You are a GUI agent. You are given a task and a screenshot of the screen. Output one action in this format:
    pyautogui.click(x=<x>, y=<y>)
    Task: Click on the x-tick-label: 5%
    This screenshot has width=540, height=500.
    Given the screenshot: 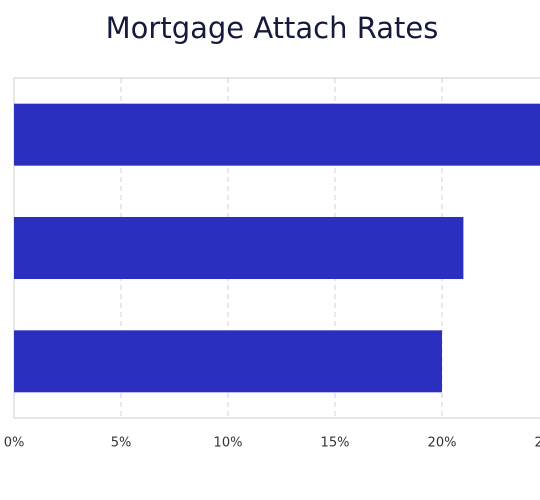 What is the action you would take?
    pyautogui.click(x=121, y=443)
    